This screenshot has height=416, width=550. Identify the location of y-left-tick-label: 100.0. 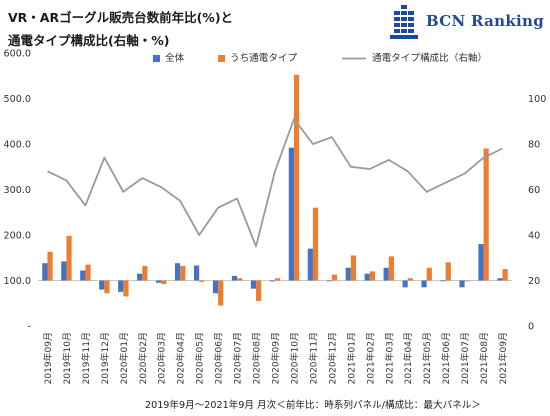
(17, 281).